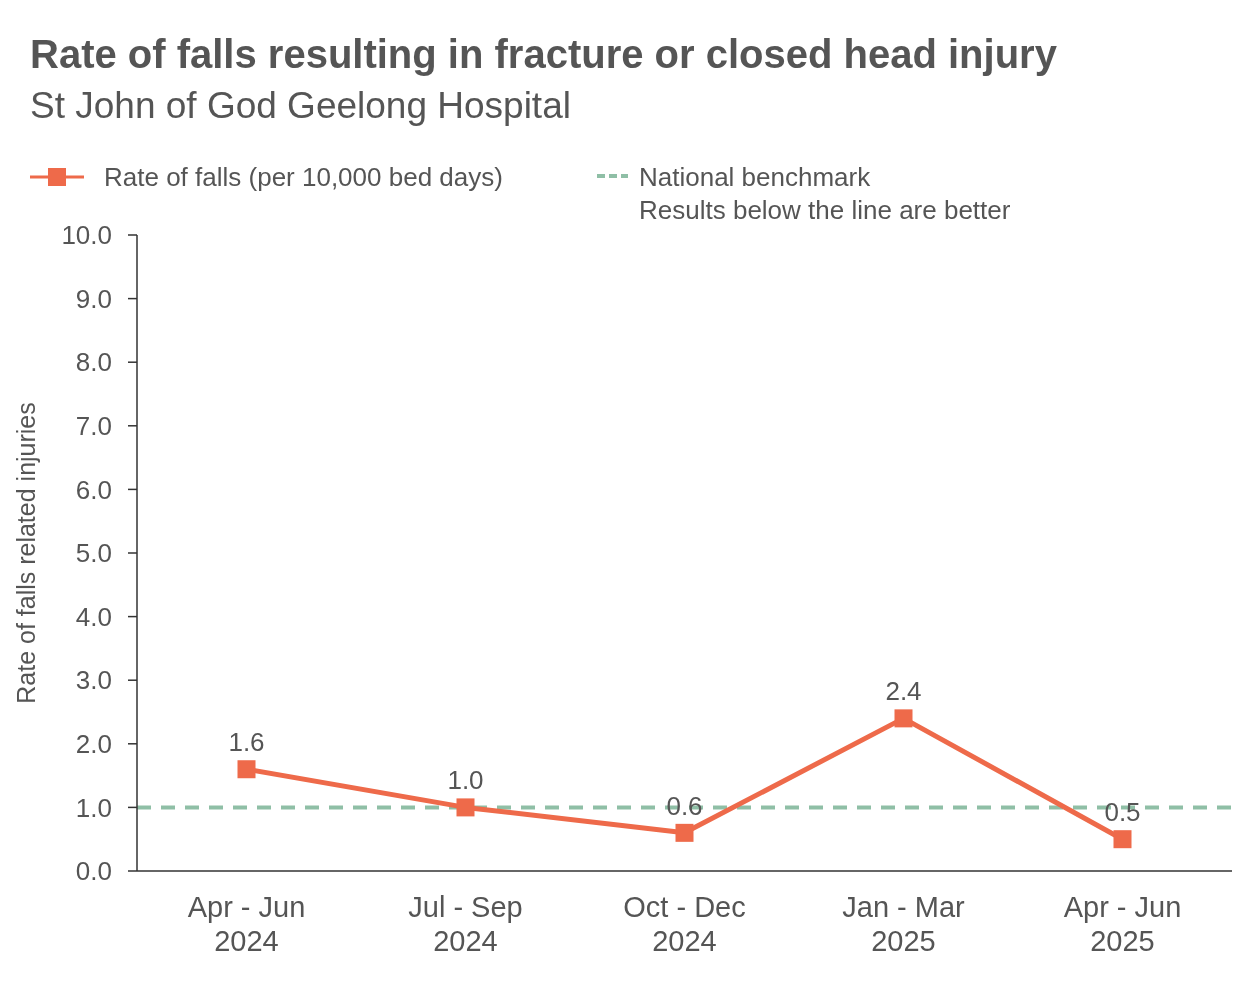  I want to click on data-label: 0.5, so click(1122, 812).